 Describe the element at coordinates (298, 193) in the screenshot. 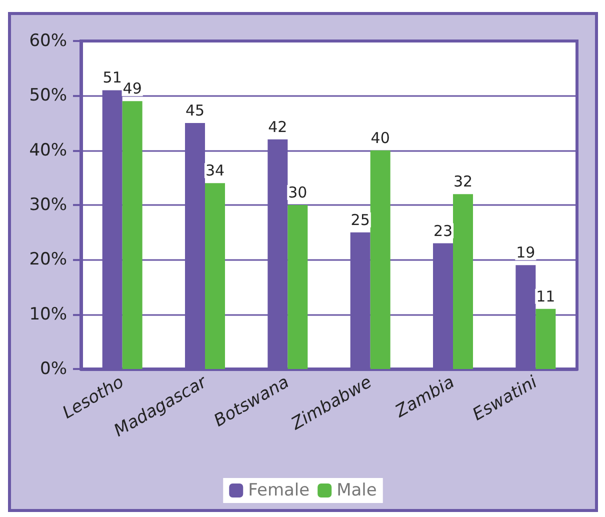

I see `data-label: 30` at that location.